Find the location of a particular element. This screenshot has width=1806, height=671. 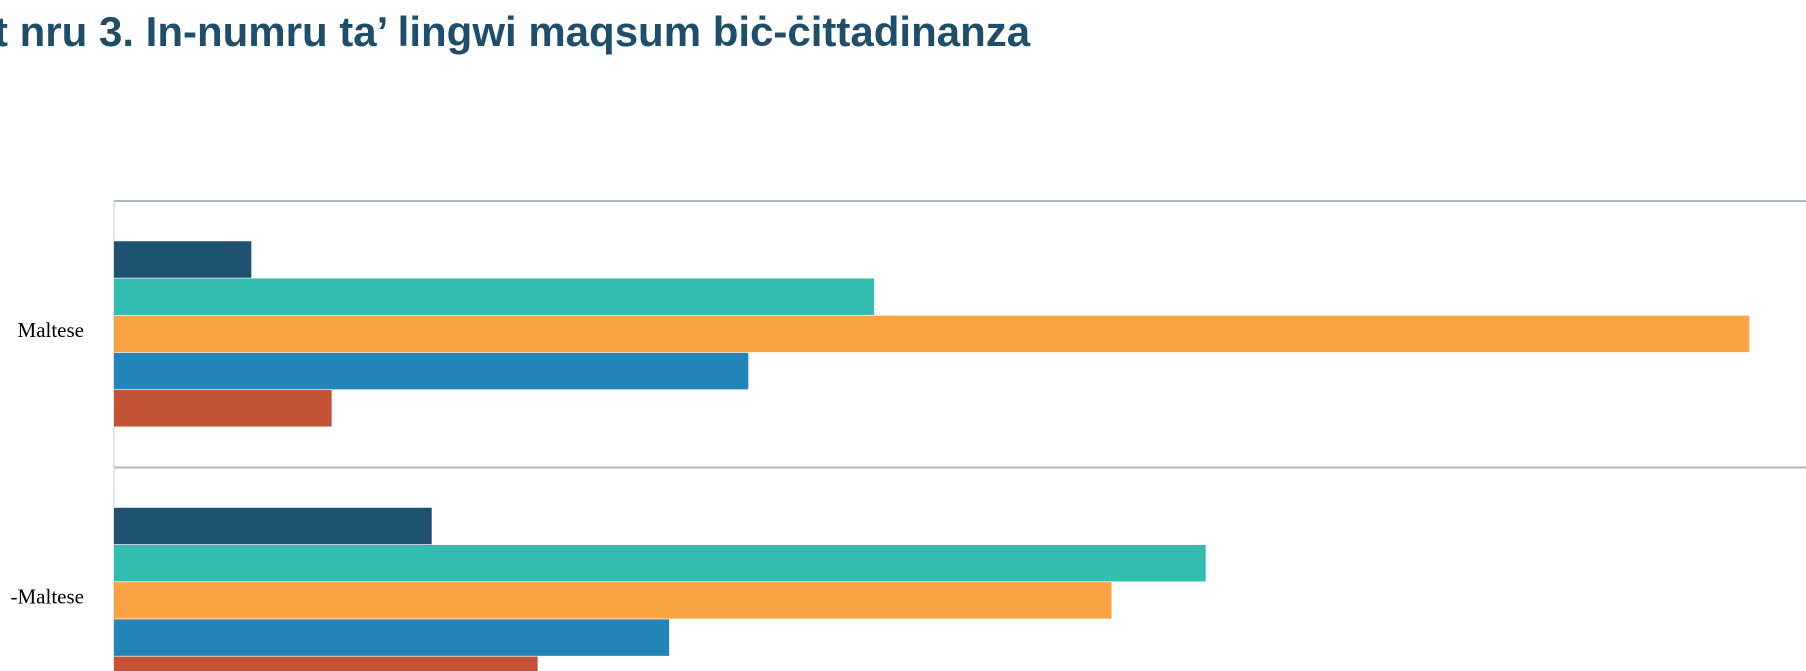

category-label: -Maltese is located at coordinates (47, 597).